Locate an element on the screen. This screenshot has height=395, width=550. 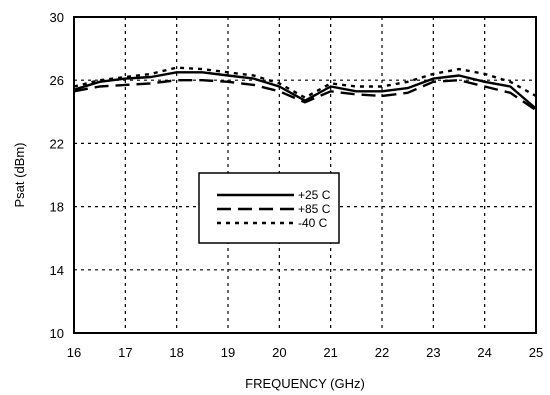
y-tick-labels: 10 14 18 22 26 30 is located at coordinates (57, 175).